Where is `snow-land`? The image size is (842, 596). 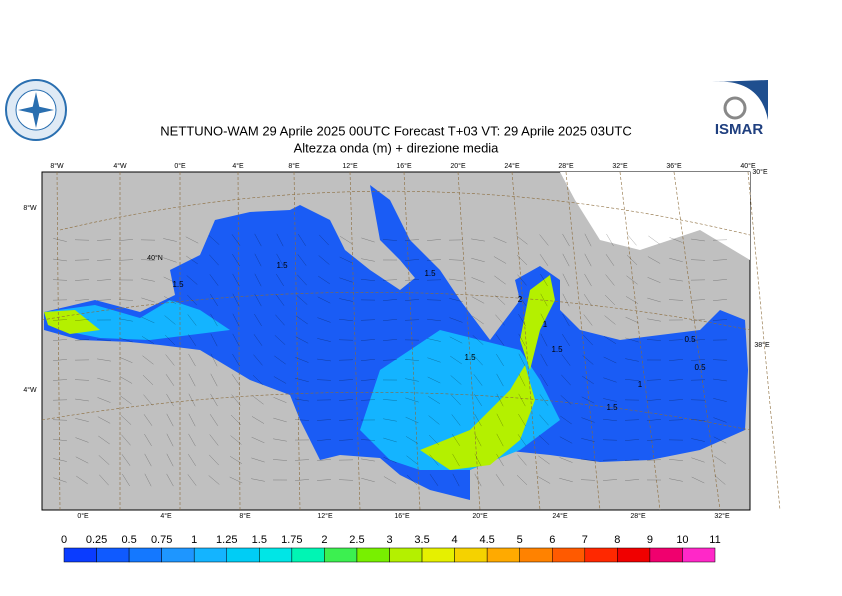
snow-land is located at coordinates (655, 216).